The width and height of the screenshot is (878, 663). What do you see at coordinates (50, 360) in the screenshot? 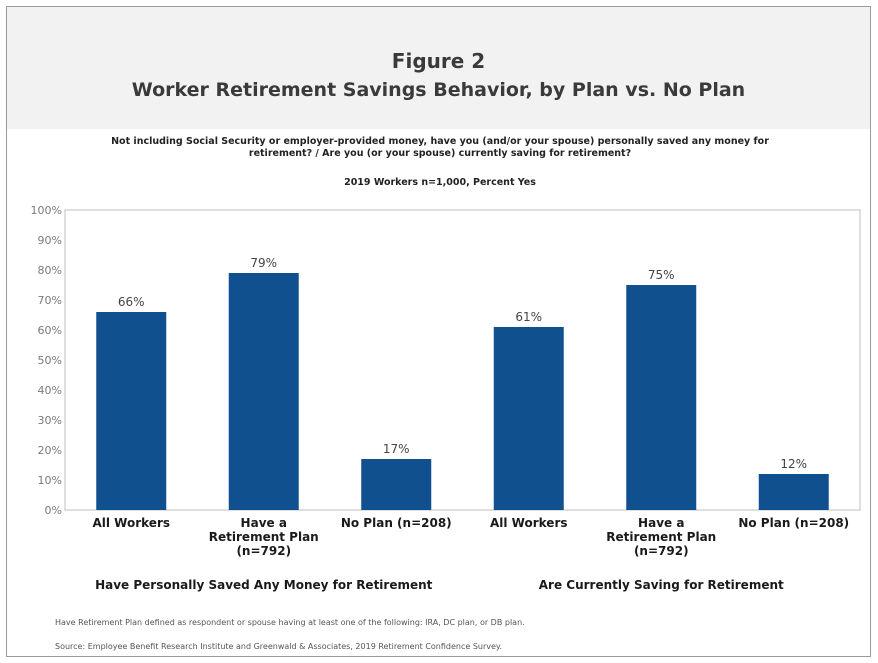
I see `y-tick-label: 50%` at bounding box center [50, 360].